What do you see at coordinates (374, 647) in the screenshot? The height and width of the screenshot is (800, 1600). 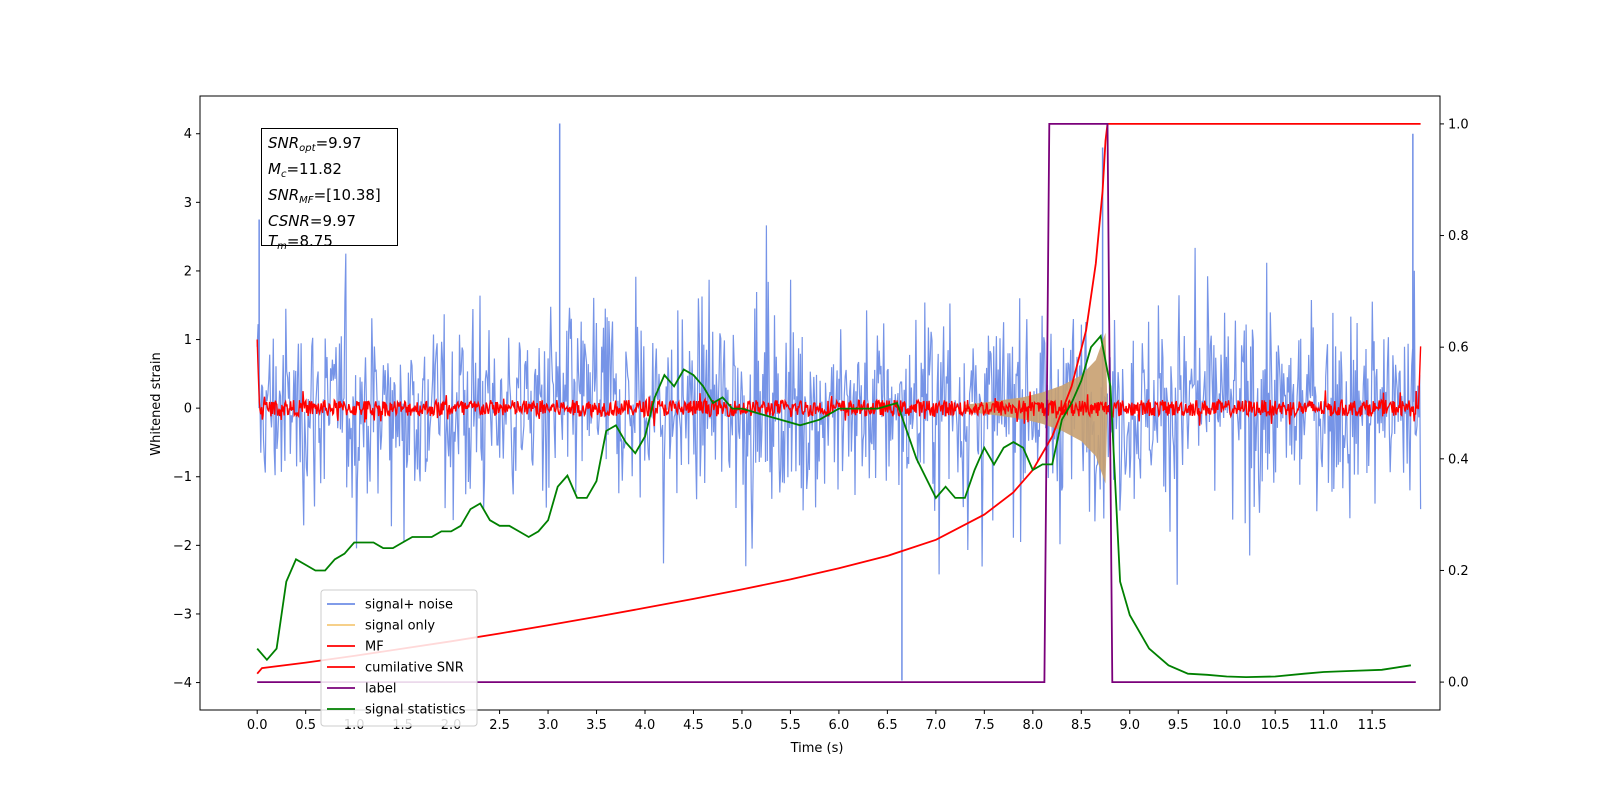 I see `legend-label: MF` at bounding box center [374, 647].